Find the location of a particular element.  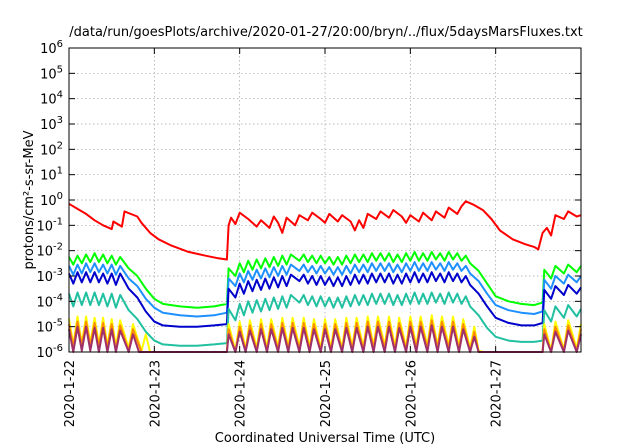

y-tick-label: 10⁻⁵ is located at coordinates (49, 327).